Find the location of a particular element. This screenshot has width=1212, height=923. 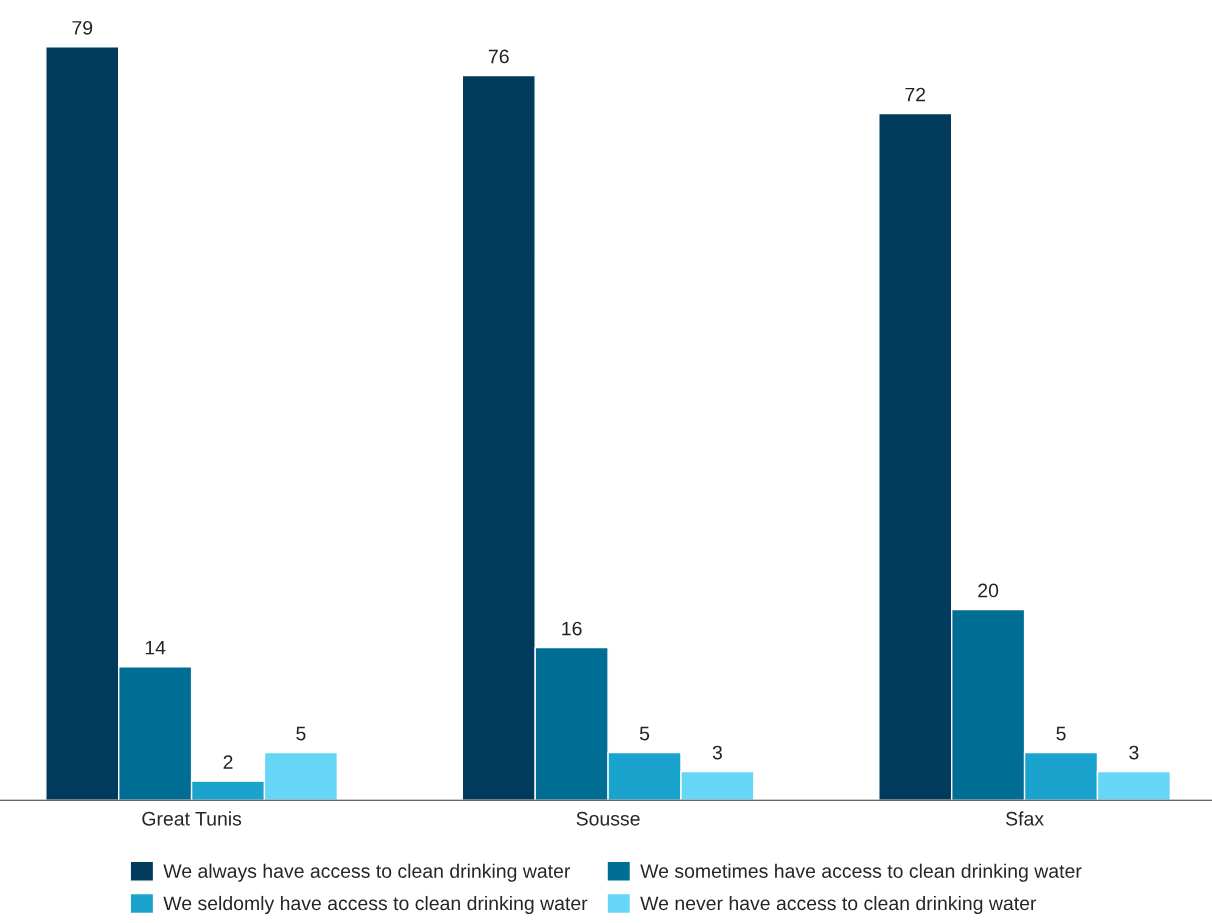

data-label: 20 is located at coordinates (988, 590).